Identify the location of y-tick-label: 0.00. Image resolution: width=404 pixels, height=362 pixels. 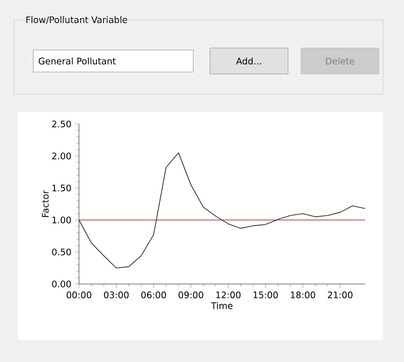
(61, 284).